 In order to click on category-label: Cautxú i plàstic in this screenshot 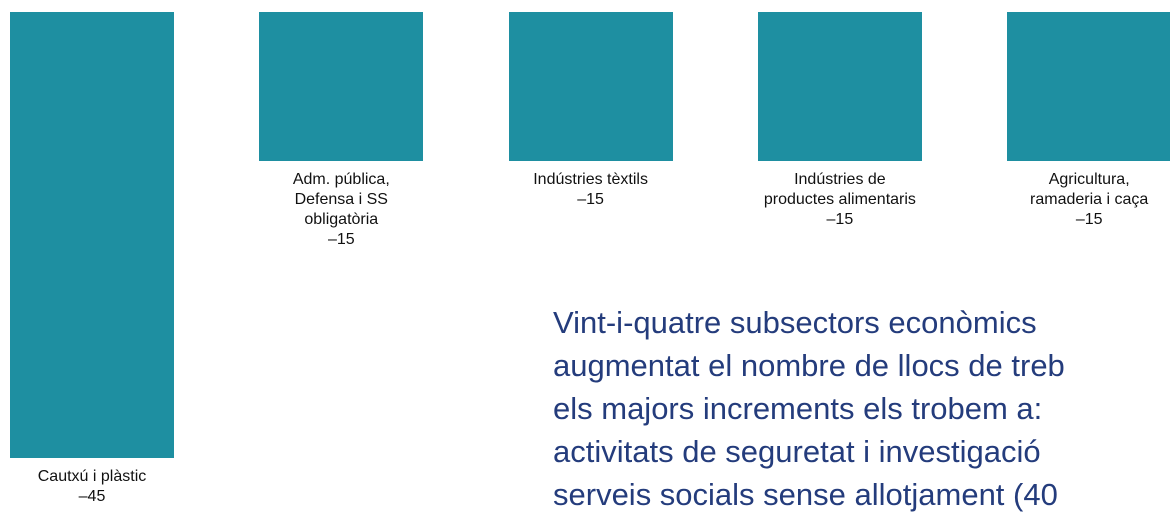, I will do `click(92, 476)`.